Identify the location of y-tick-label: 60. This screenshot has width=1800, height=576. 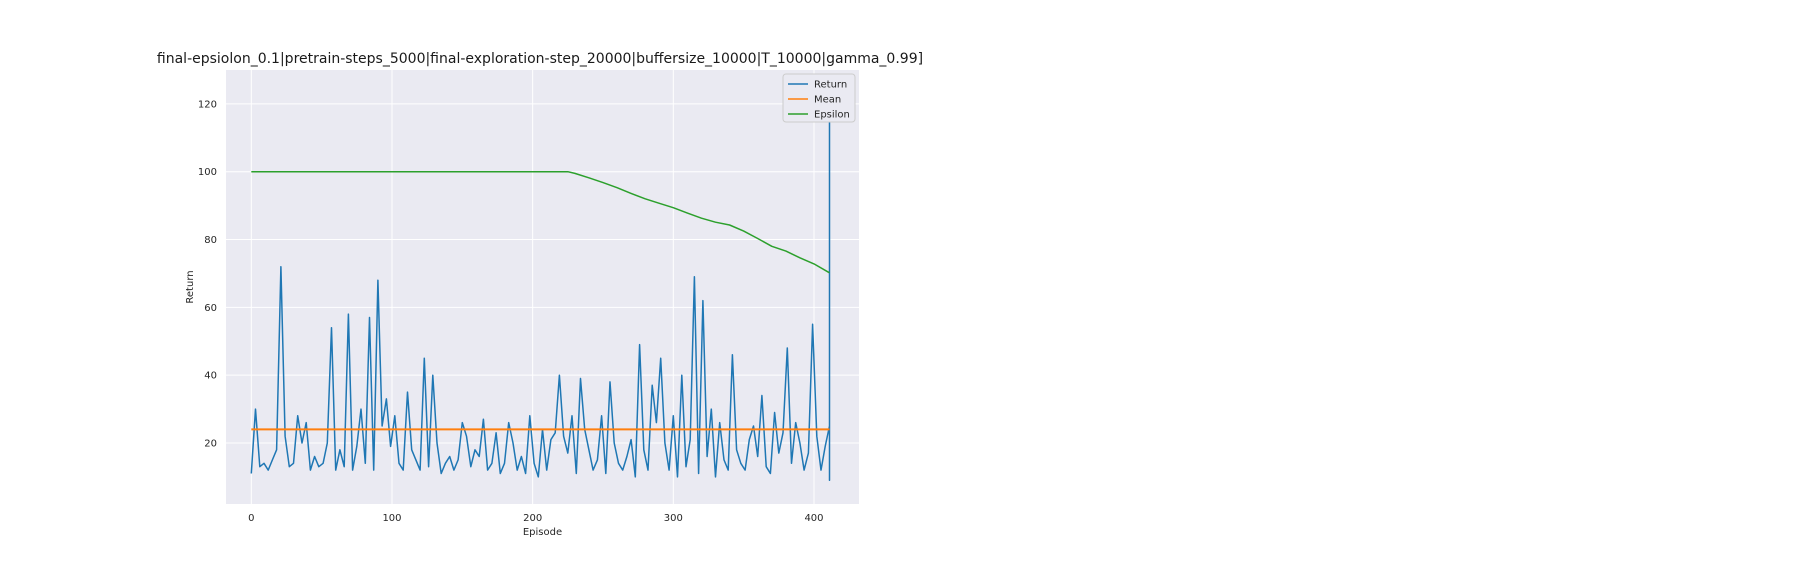
(210, 308).